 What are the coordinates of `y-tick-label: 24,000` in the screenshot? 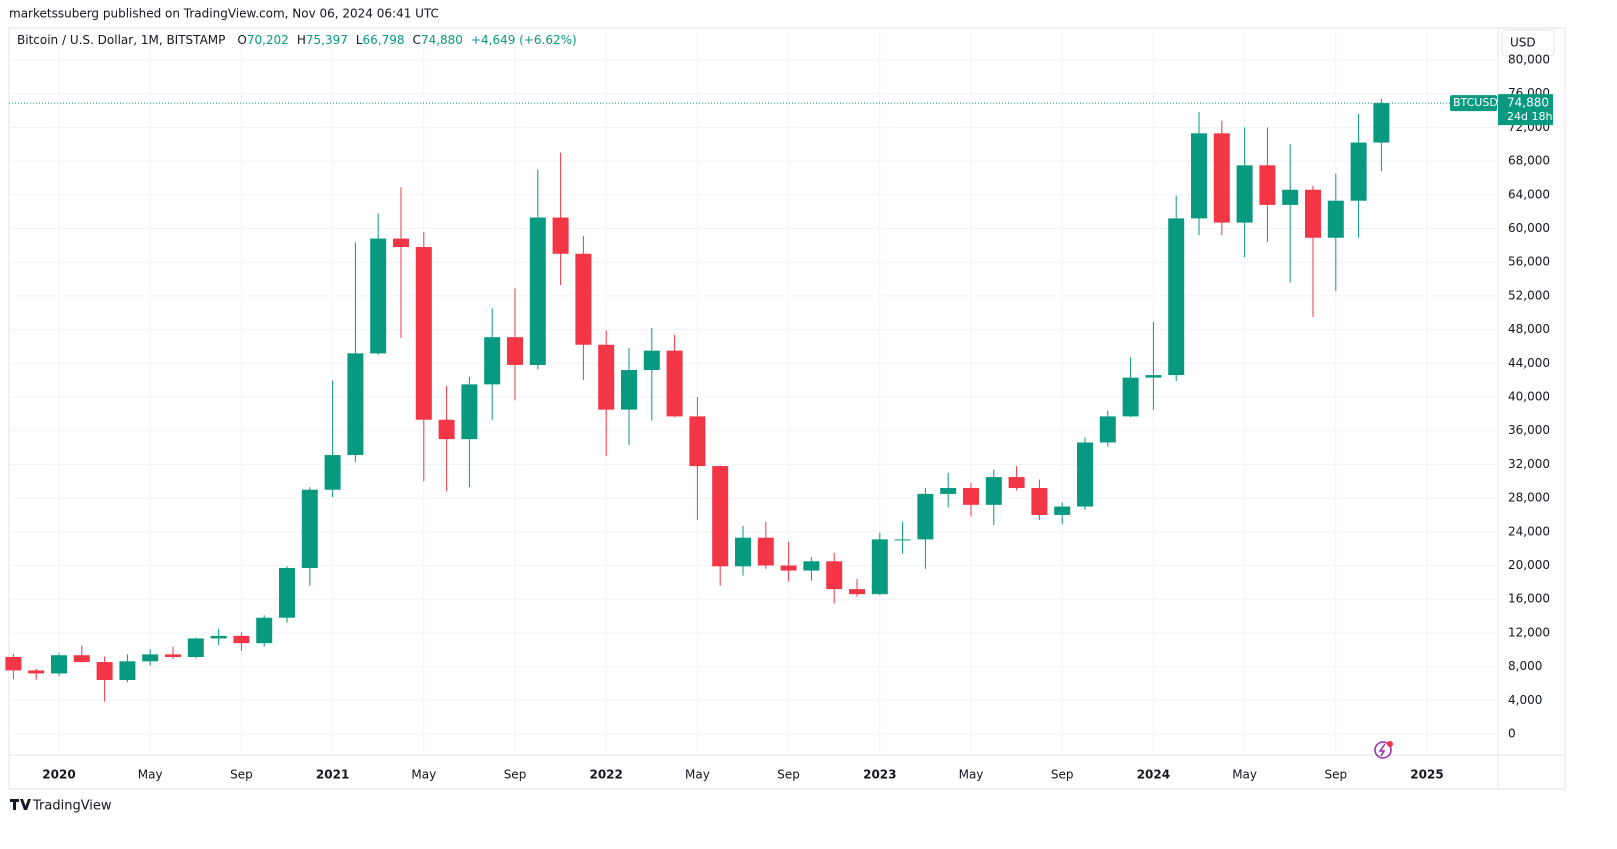 It's located at (1529, 531).